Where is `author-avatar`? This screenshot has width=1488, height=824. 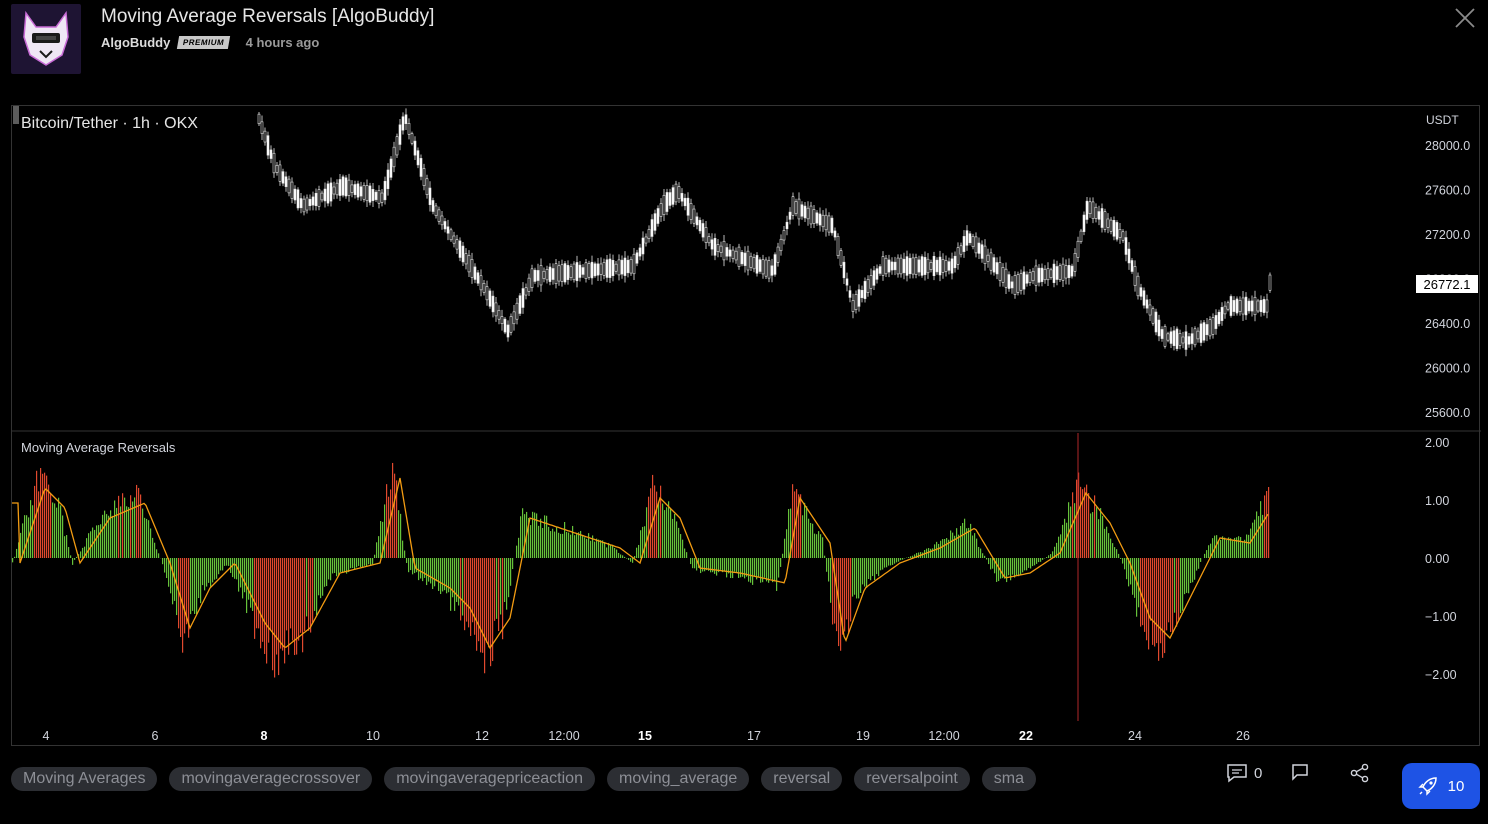
author-avatar is located at coordinates (46, 39).